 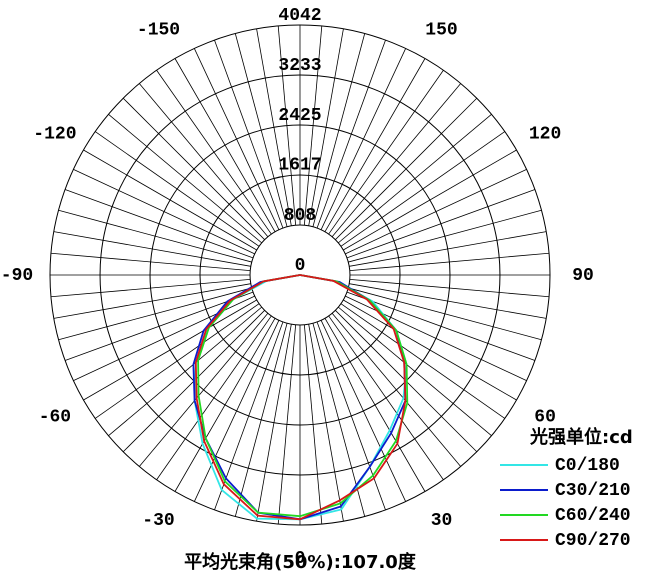 I want to click on angle-label: -120, so click(x=54, y=134).